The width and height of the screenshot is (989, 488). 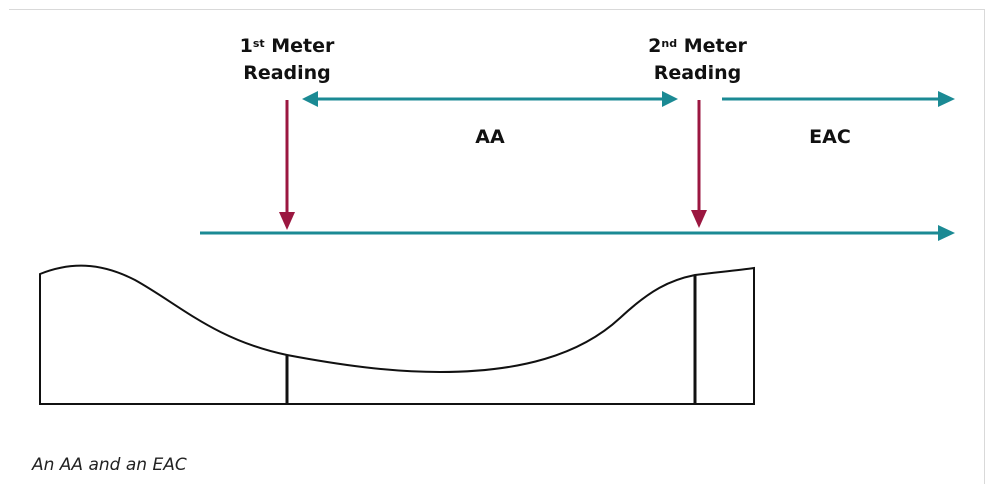 What do you see at coordinates (287, 165) in the screenshot?
I see `reading1-arrow` at bounding box center [287, 165].